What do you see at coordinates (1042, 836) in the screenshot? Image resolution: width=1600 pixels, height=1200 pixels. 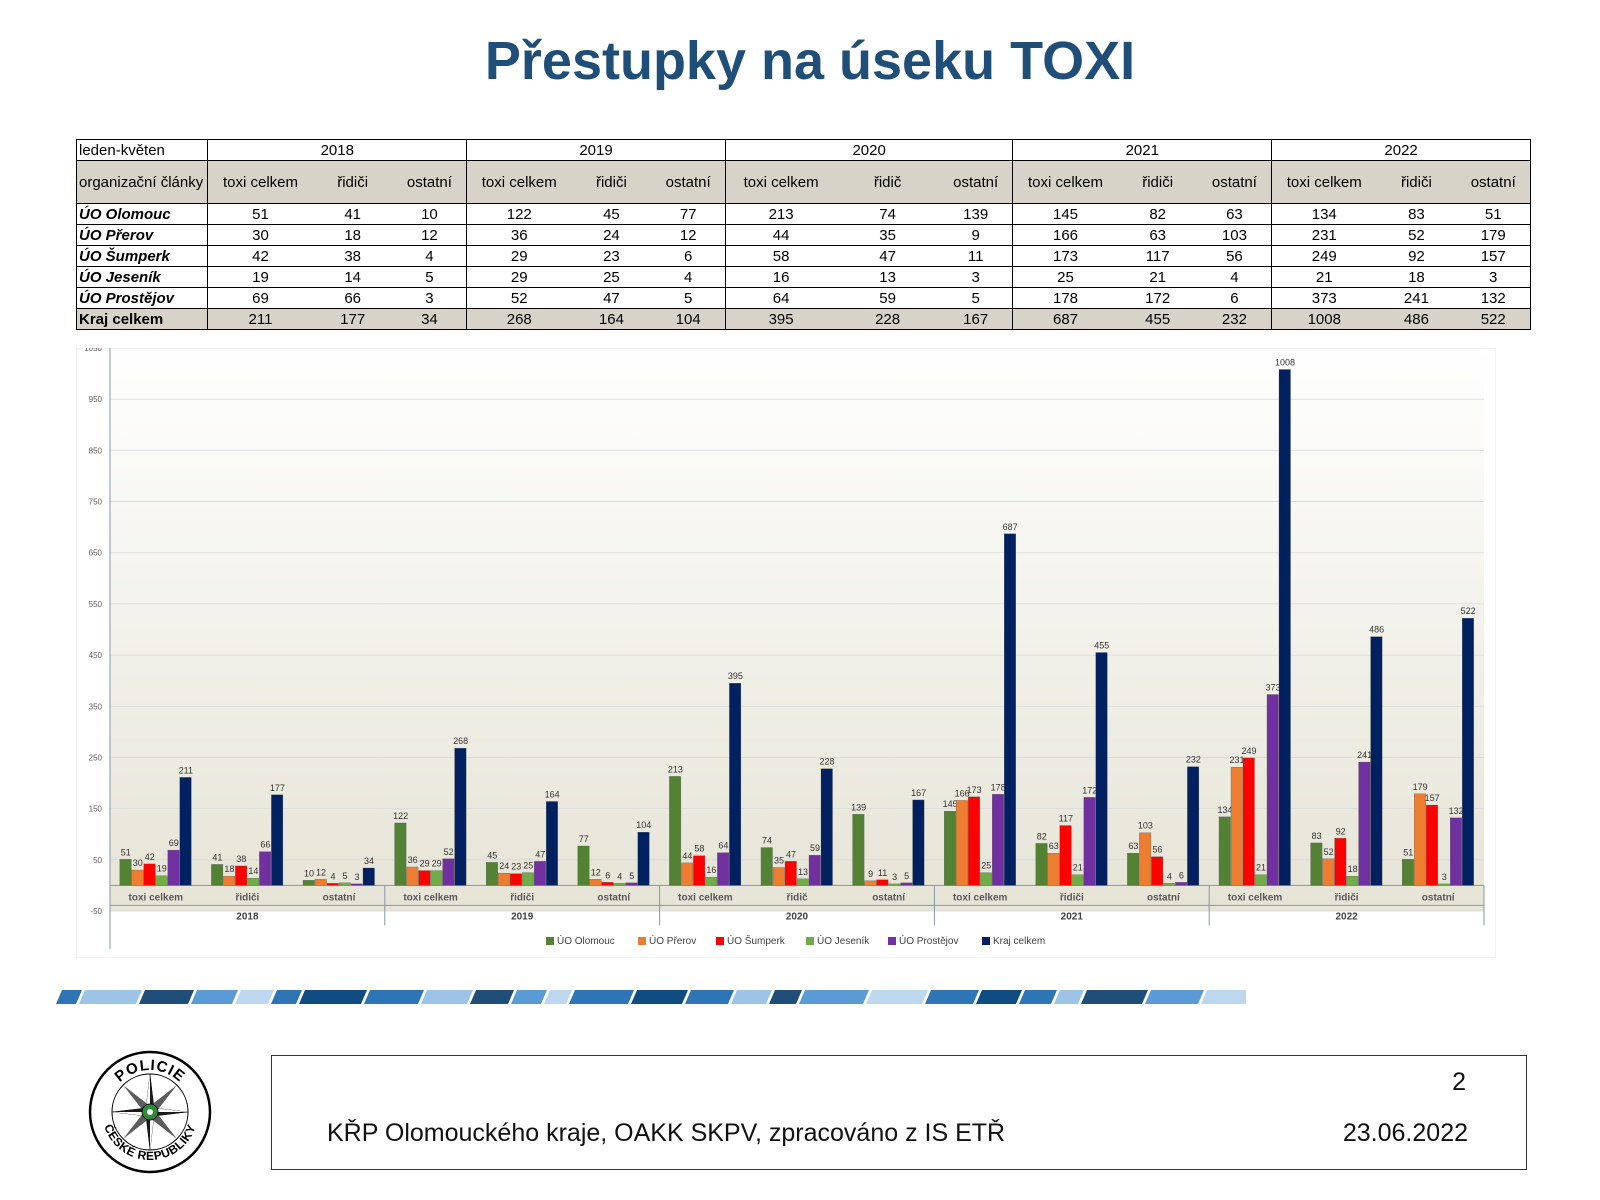 I see `bar-value-label: 82` at bounding box center [1042, 836].